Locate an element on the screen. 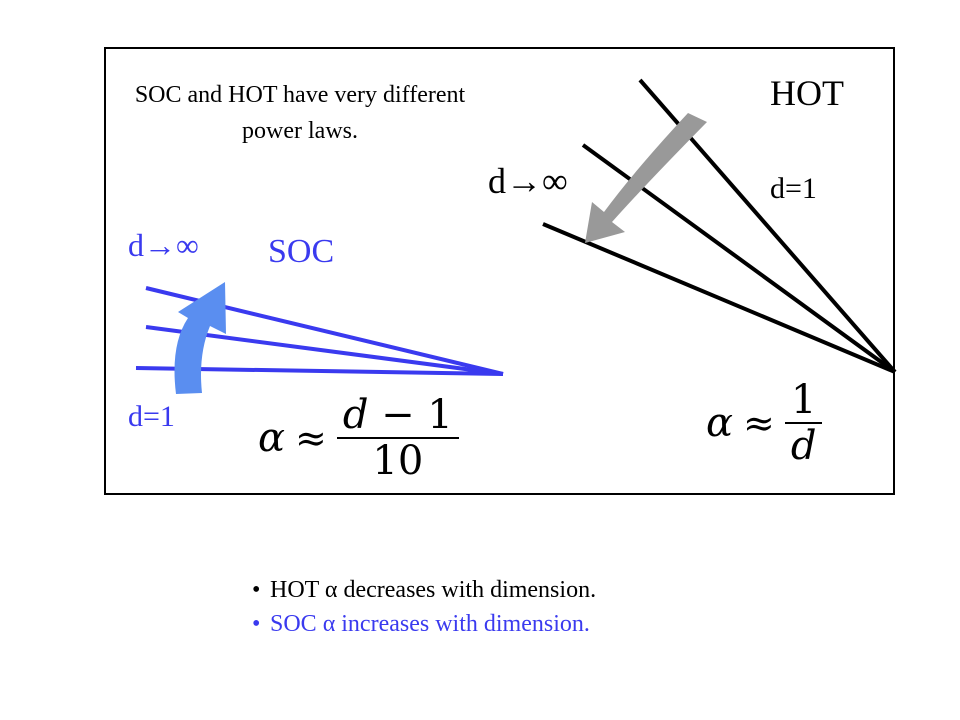 The height and width of the screenshot is (720, 960). bullet-item-hot: • HOT α decreases with dimension. is located at coordinates (424, 590).